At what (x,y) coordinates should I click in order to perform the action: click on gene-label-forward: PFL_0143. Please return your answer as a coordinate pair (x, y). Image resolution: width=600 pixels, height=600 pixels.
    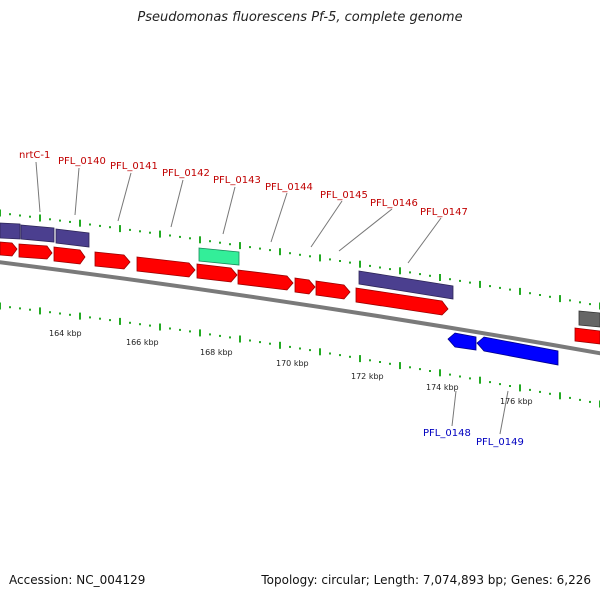
    Looking at the image, I should click on (237, 180).